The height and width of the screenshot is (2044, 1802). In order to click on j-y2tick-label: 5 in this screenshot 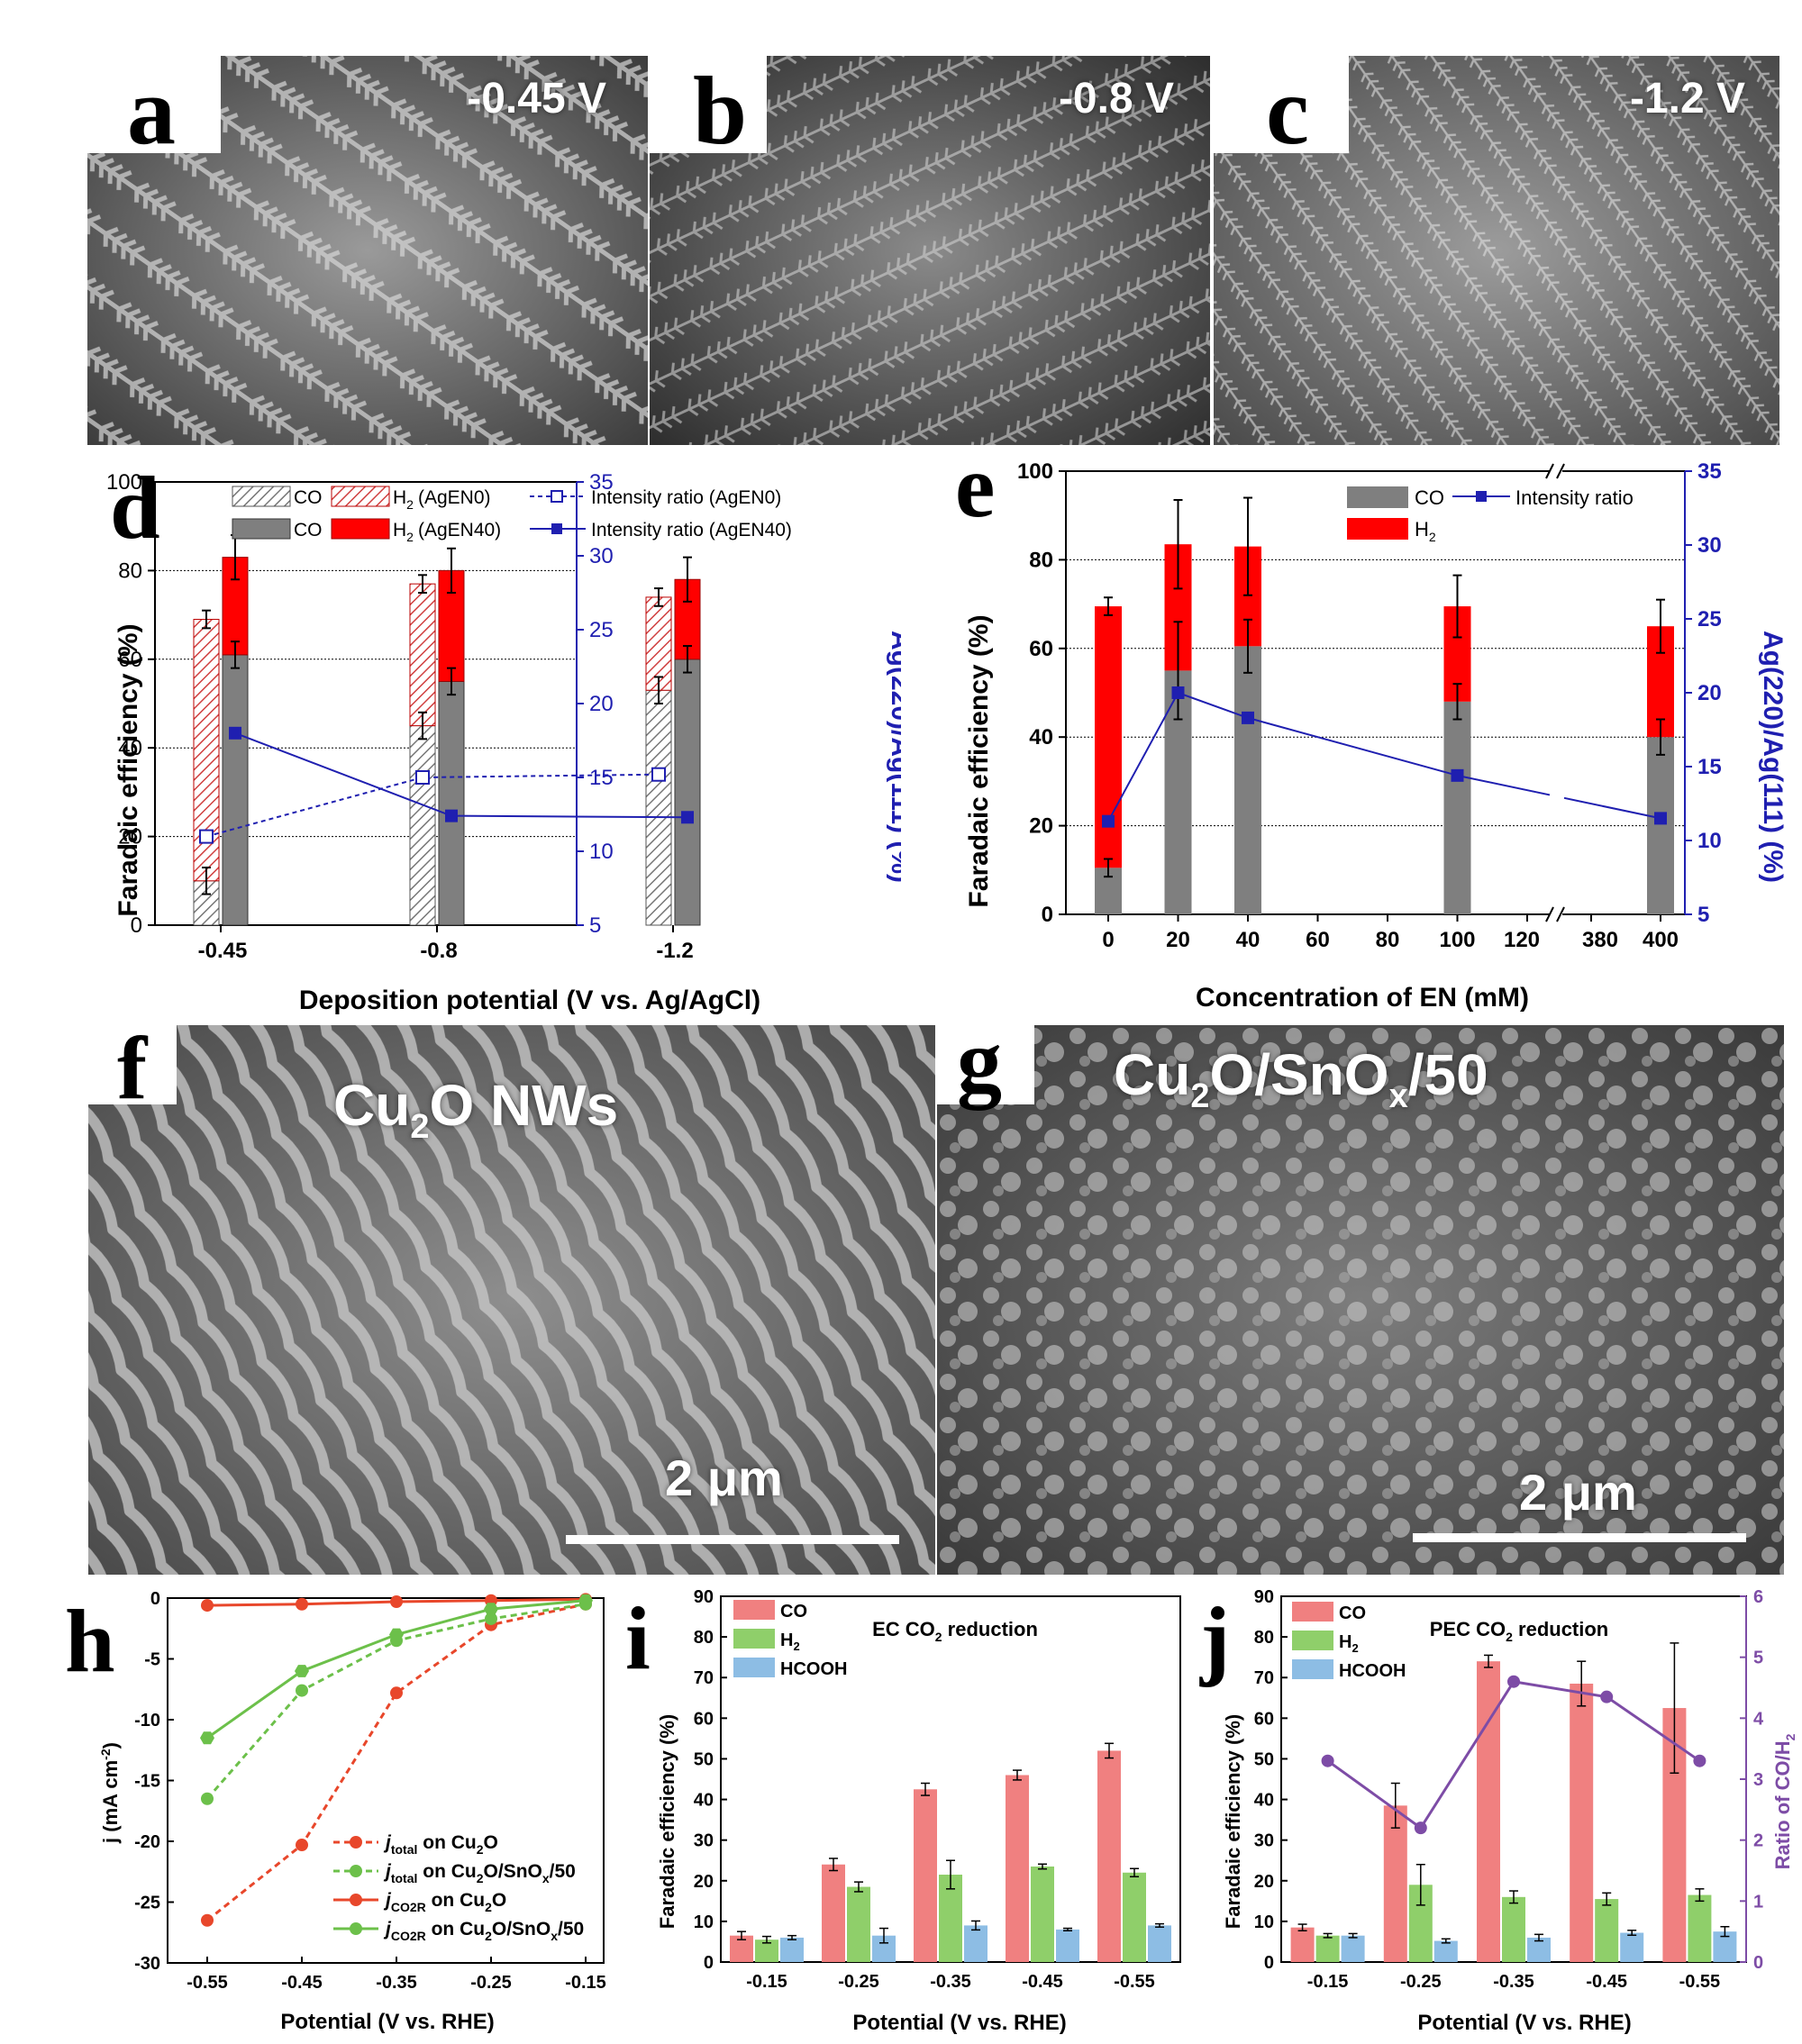, I will do `click(1758, 1658)`.